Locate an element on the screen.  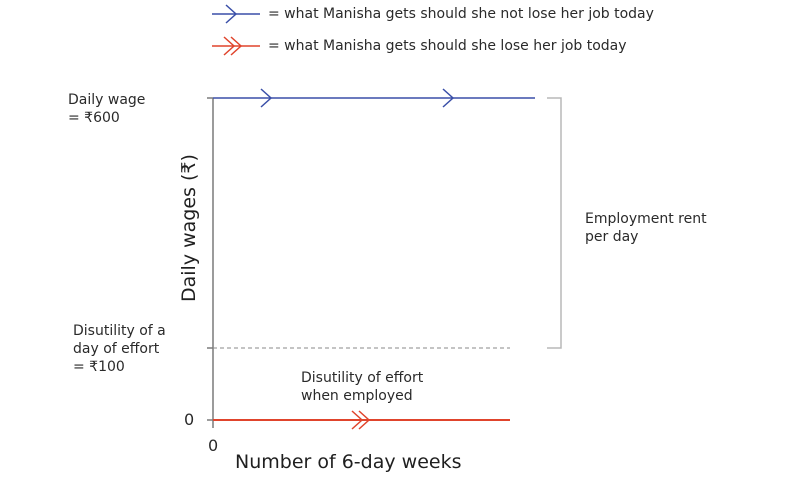
disutility-label: Disutility of a day of effort = ₹100 is located at coordinates (119, 349).